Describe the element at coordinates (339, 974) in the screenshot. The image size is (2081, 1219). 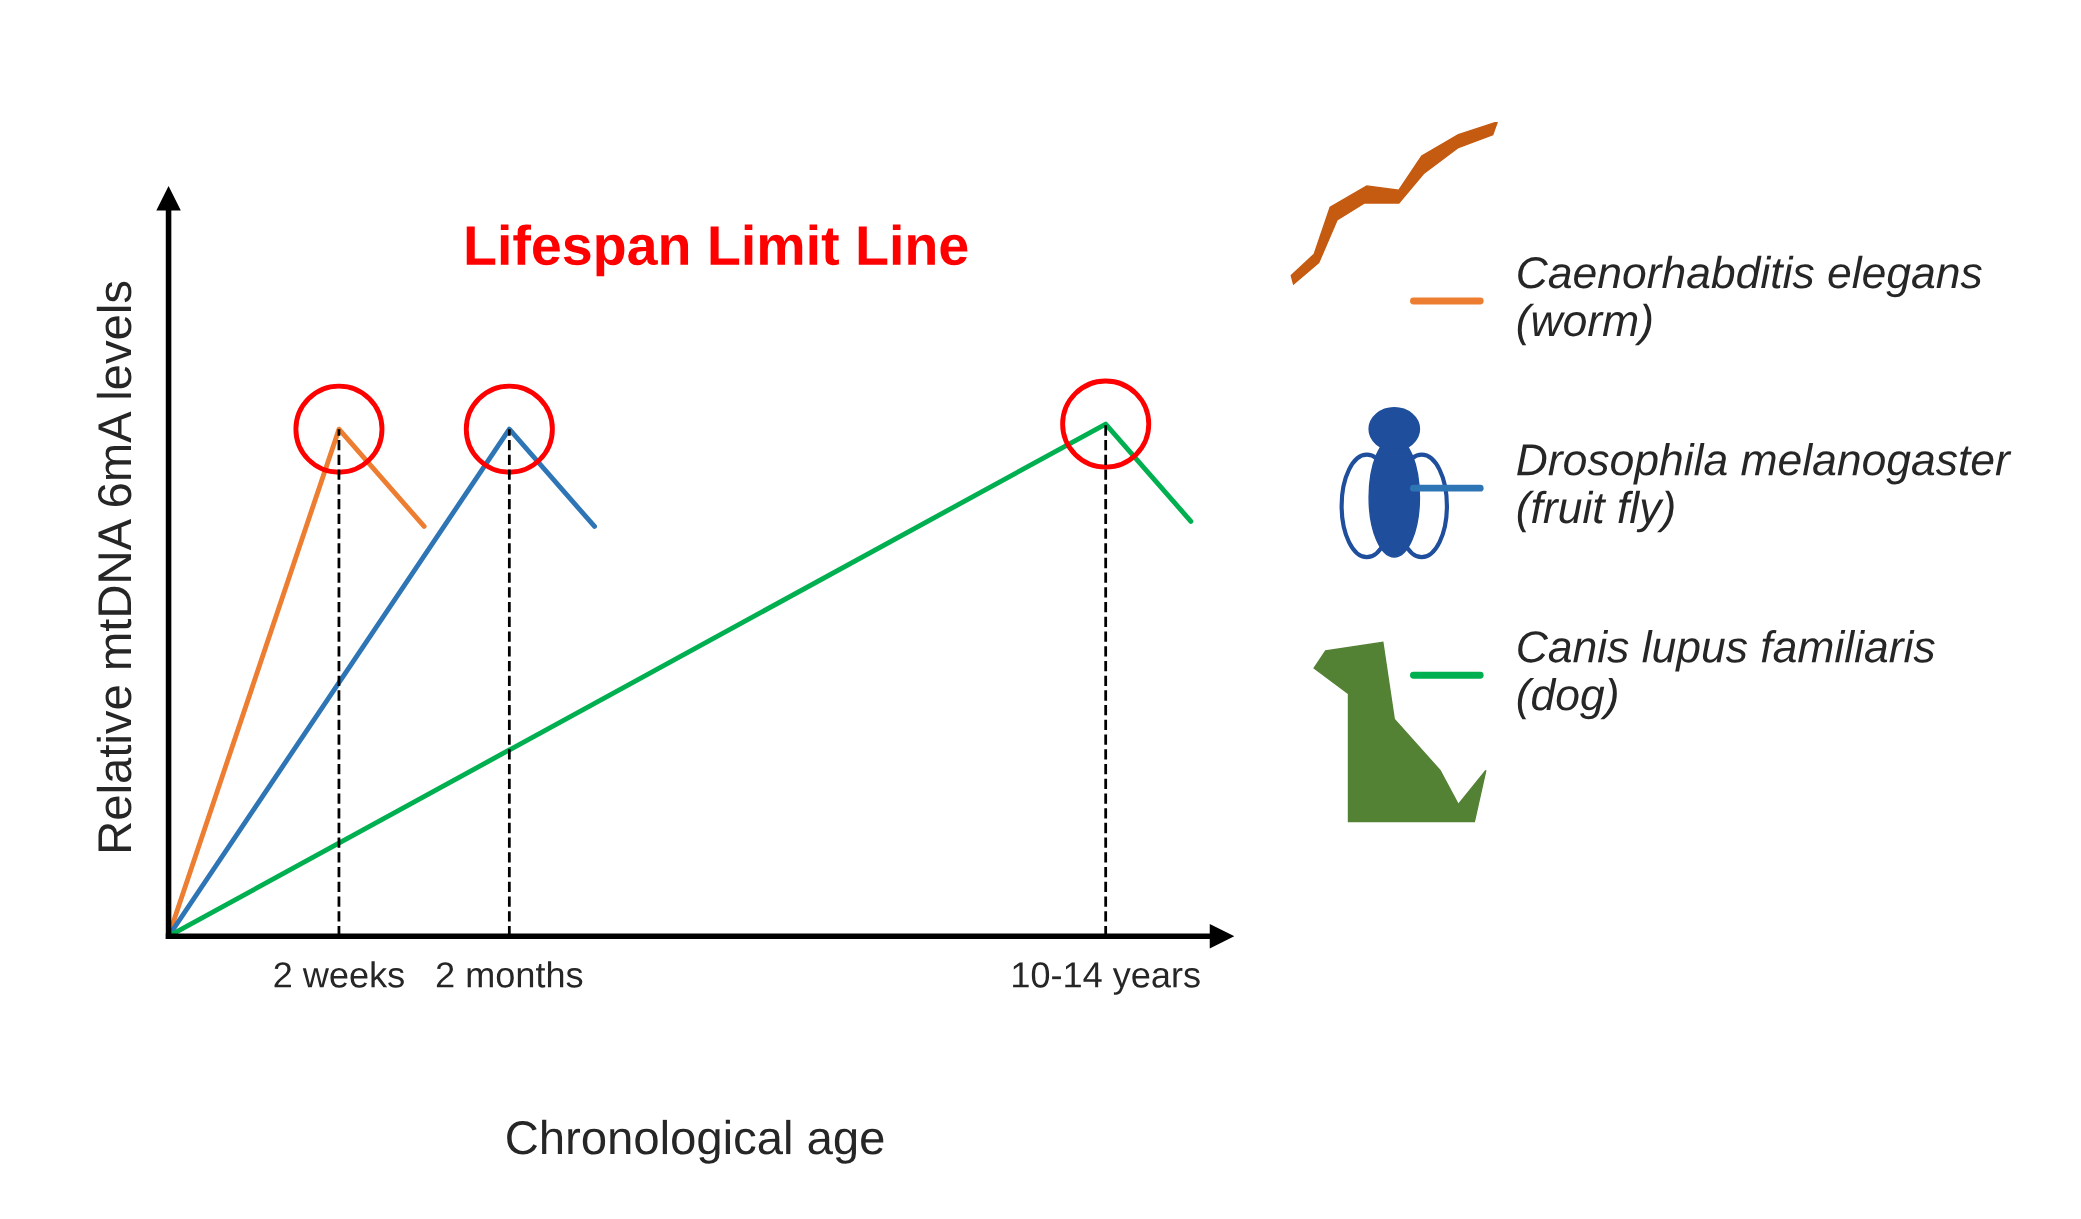
I see `x-tick-label: 2 weeks` at that location.